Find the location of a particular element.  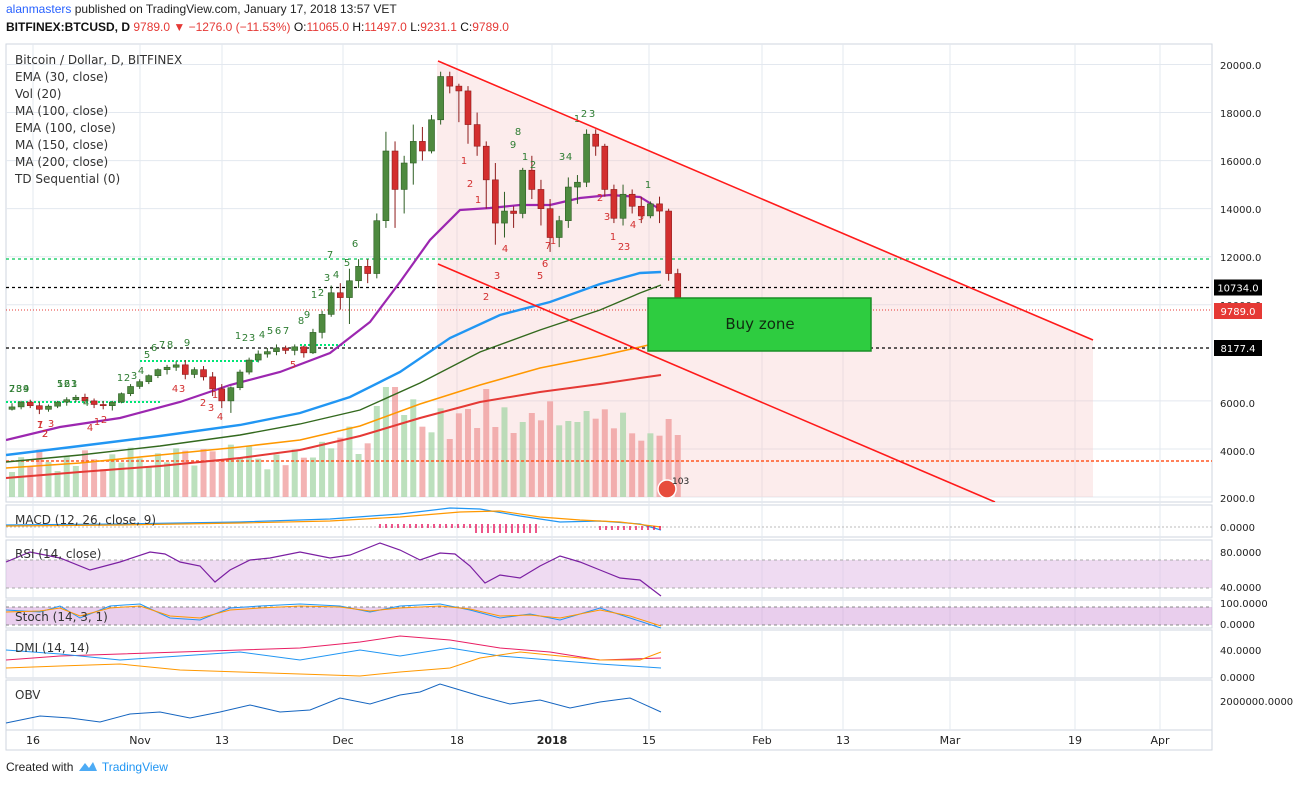

x-tick-label: 13 is located at coordinates (222, 740).